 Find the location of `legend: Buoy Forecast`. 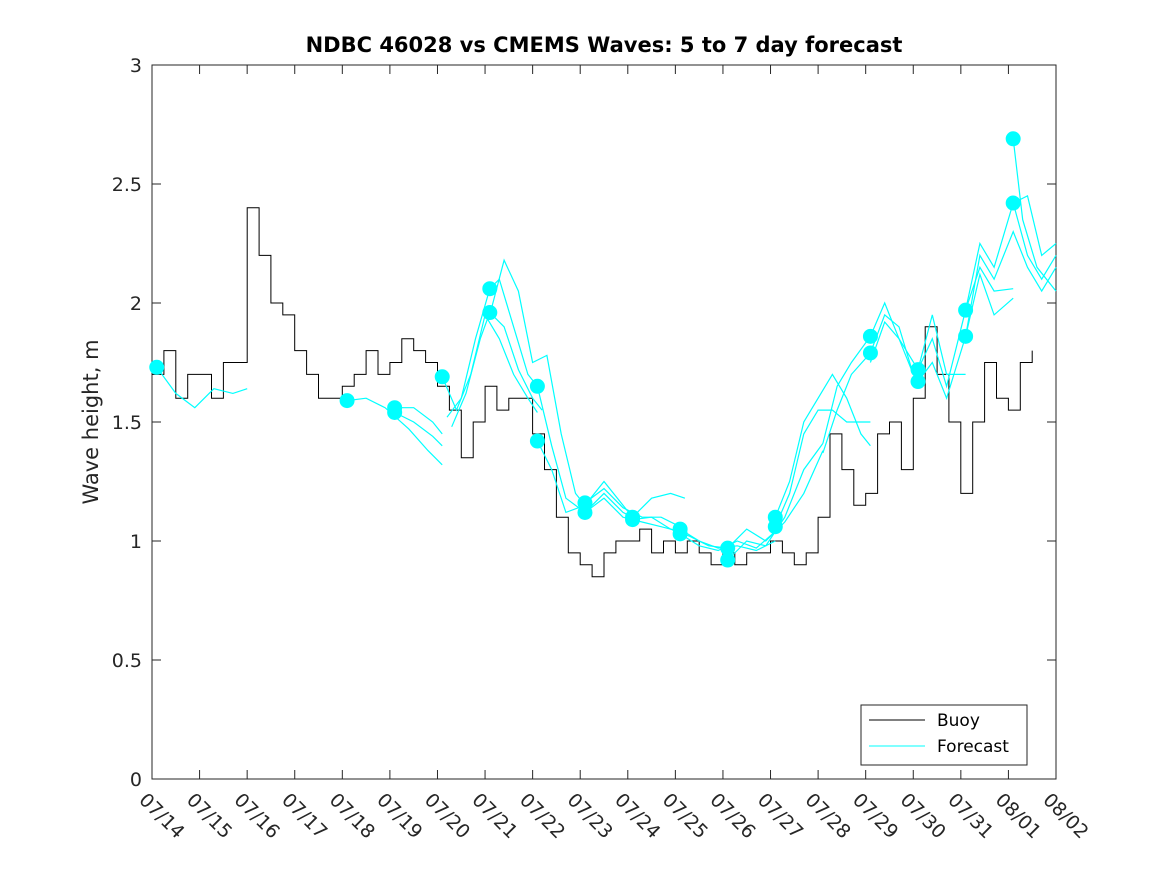

legend: Buoy Forecast is located at coordinates (944, 735).